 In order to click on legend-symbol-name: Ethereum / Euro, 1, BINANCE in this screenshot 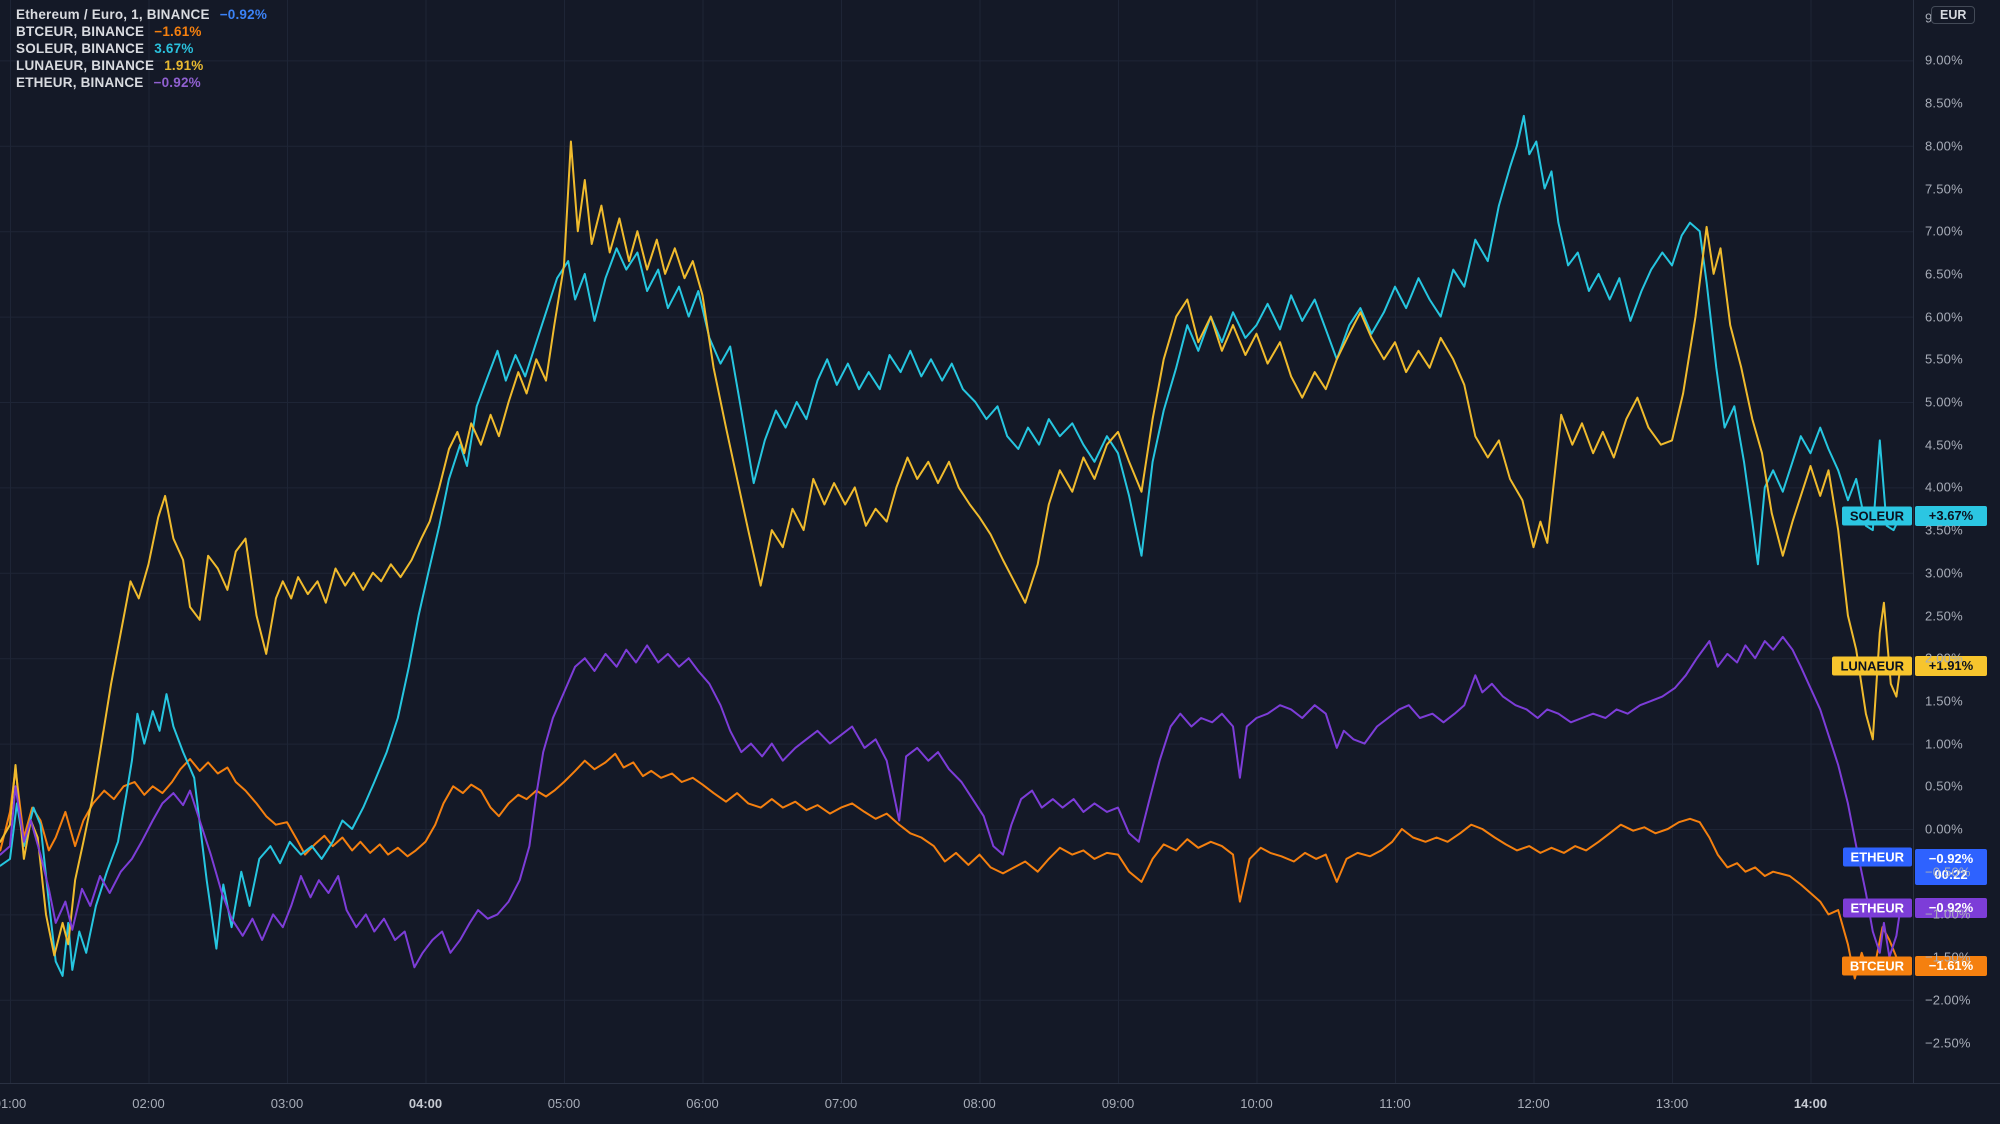, I will do `click(113, 14)`.